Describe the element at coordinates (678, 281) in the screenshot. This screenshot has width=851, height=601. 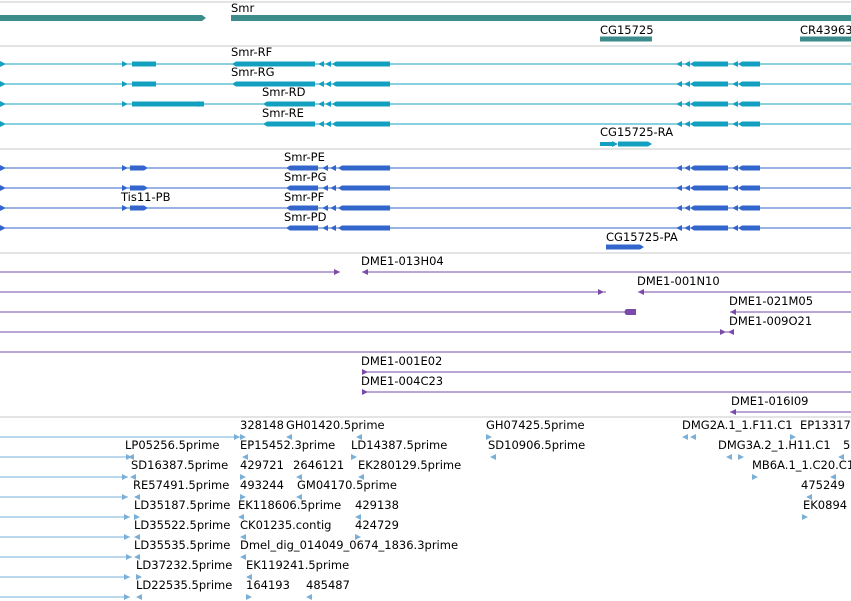
I see `feature-label: DME1-001N10` at that location.